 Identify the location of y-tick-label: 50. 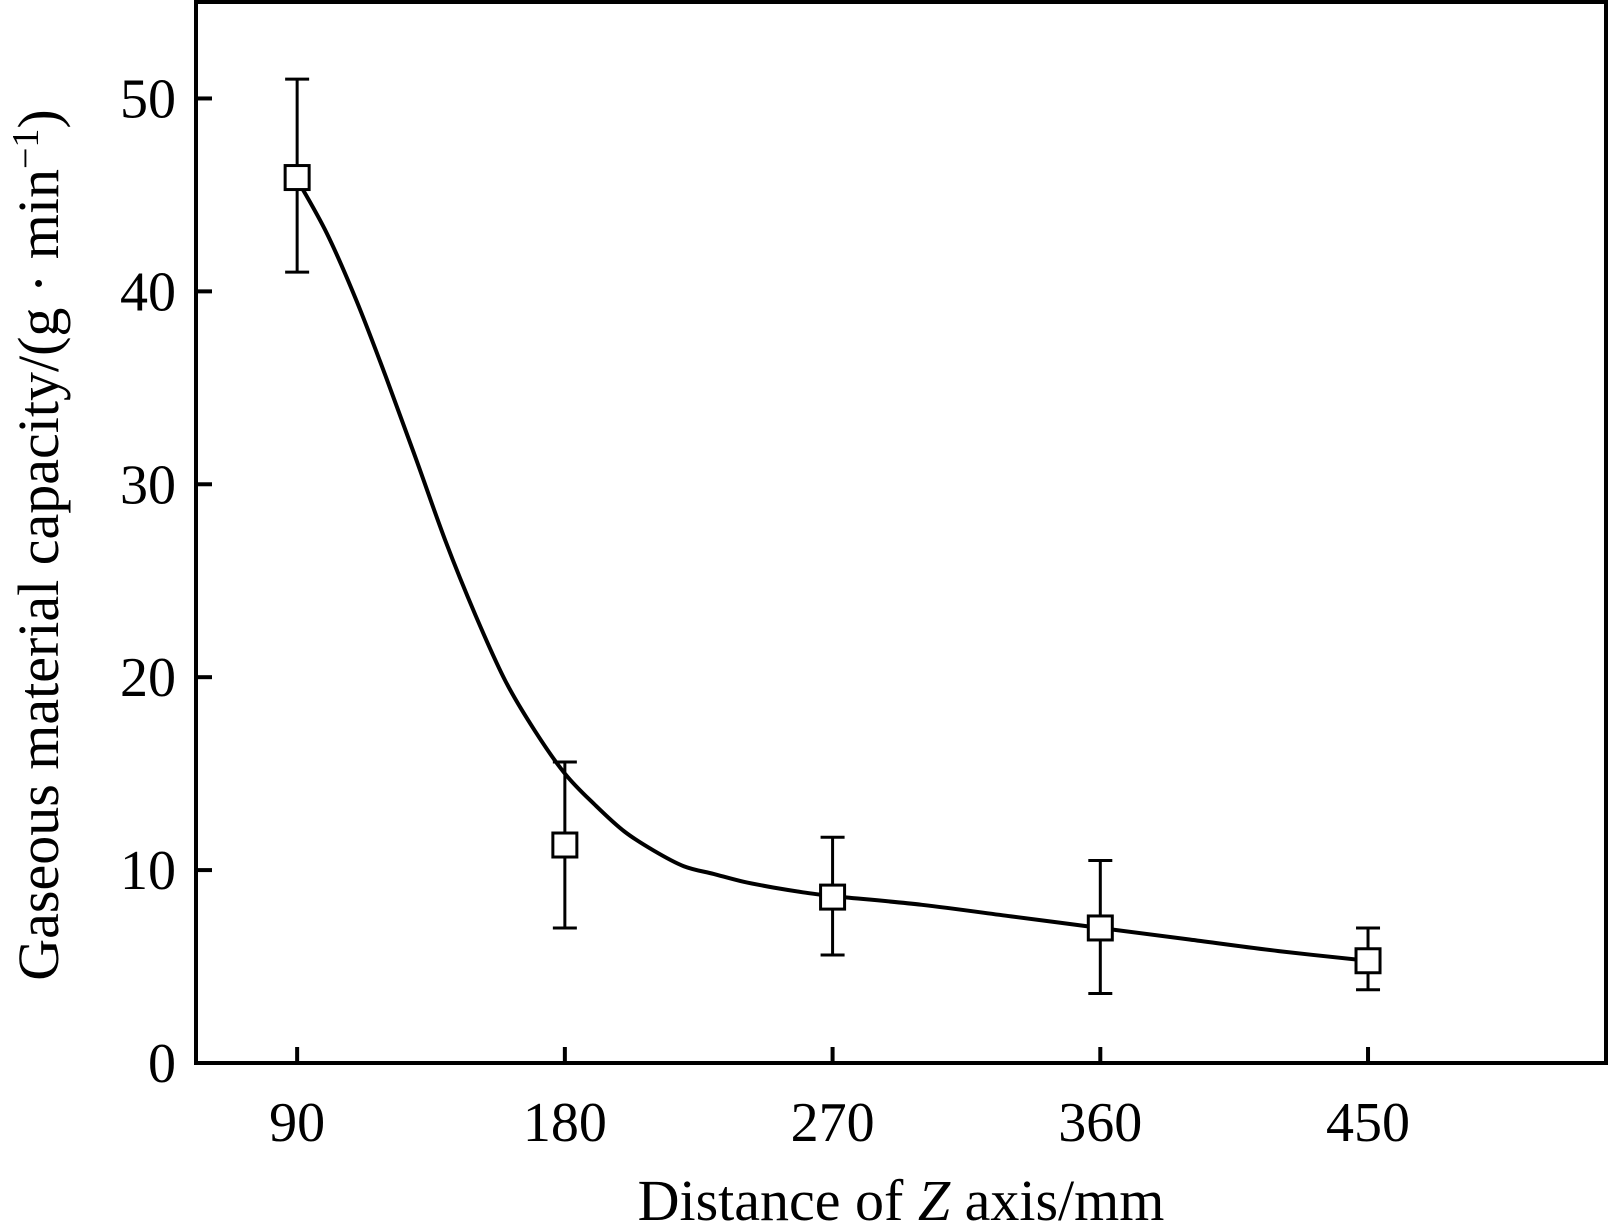
(148, 99).